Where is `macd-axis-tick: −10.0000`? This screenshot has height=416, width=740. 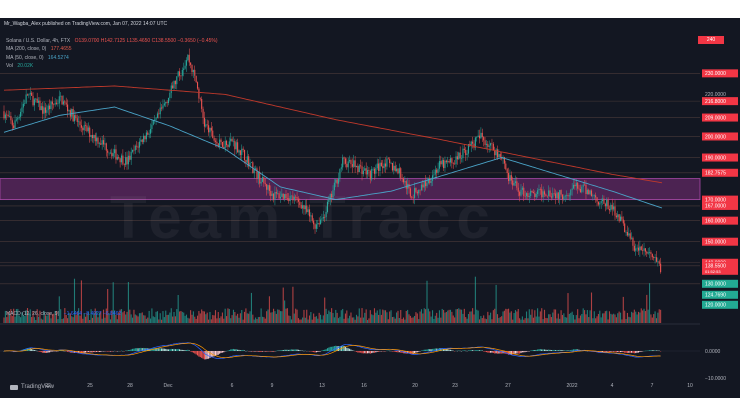 macd-axis-tick: −10.0000 is located at coordinates (715, 379).